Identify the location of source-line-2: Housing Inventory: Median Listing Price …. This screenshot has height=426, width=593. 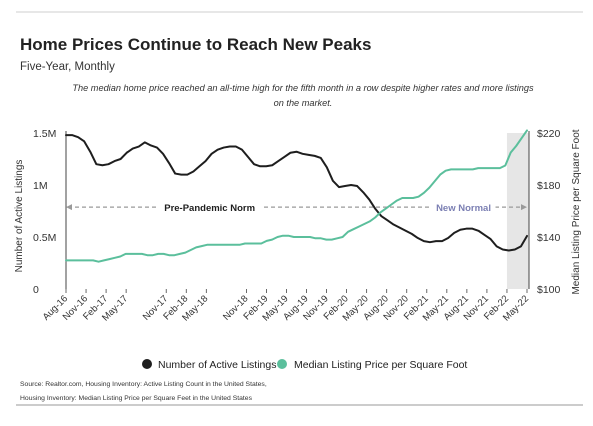
(136, 398).